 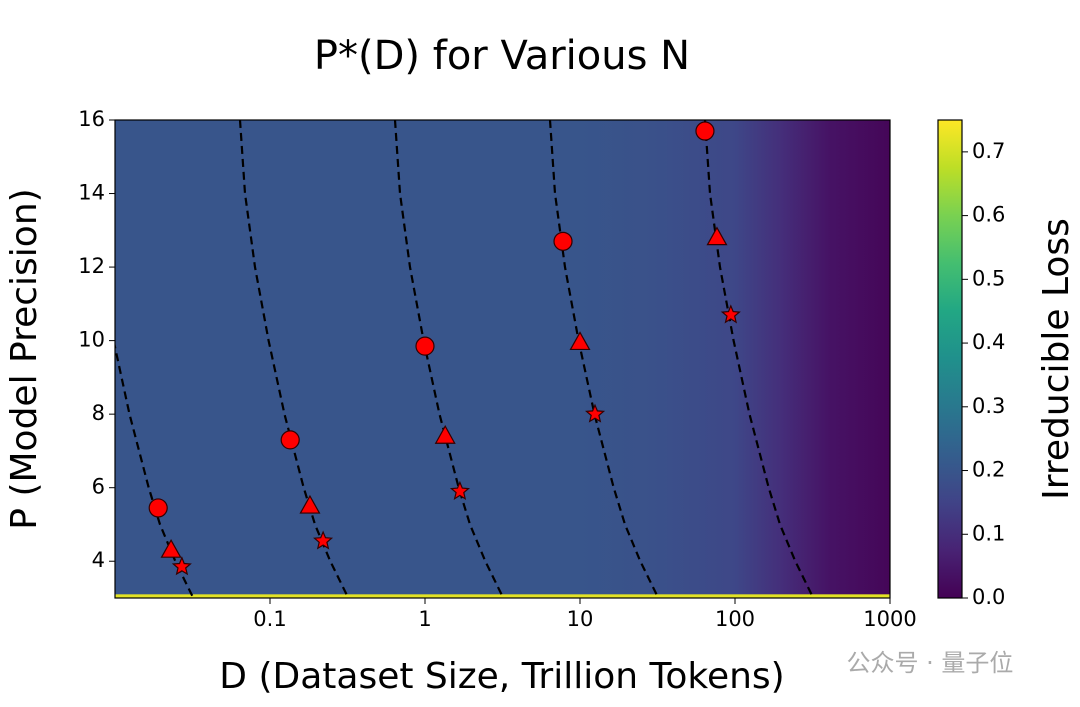 I want to click on colorbar, so click(x=950, y=359).